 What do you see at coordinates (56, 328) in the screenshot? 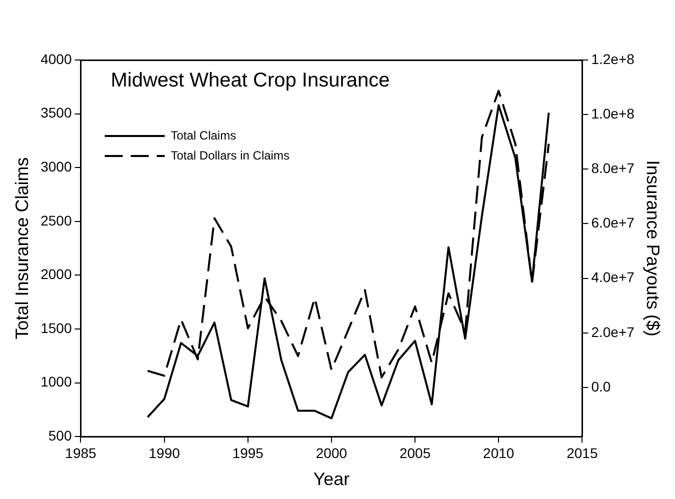
I see `y-tick-label: 1500` at bounding box center [56, 328].